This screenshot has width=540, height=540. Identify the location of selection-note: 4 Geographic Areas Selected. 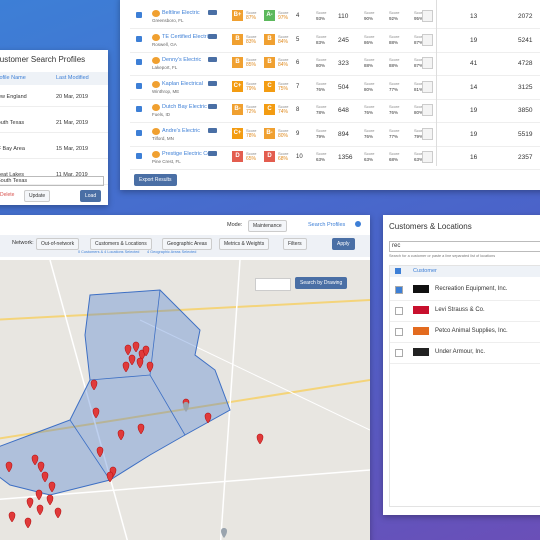
(172, 252).